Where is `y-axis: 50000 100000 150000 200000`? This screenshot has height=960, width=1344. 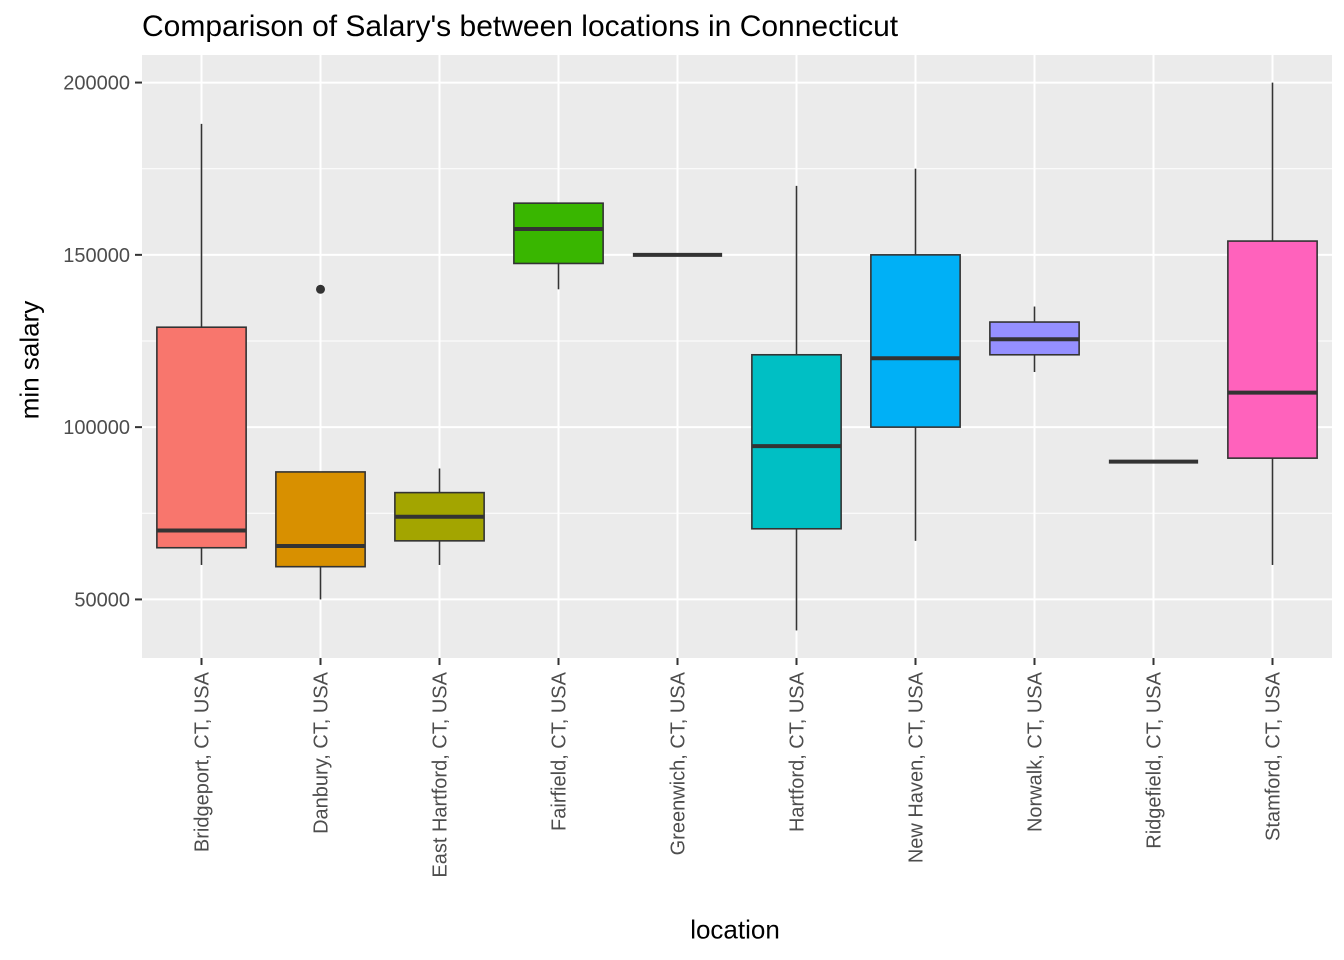 y-axis: 50000 100000 150000 200000 is located at coordinates (102, 342).